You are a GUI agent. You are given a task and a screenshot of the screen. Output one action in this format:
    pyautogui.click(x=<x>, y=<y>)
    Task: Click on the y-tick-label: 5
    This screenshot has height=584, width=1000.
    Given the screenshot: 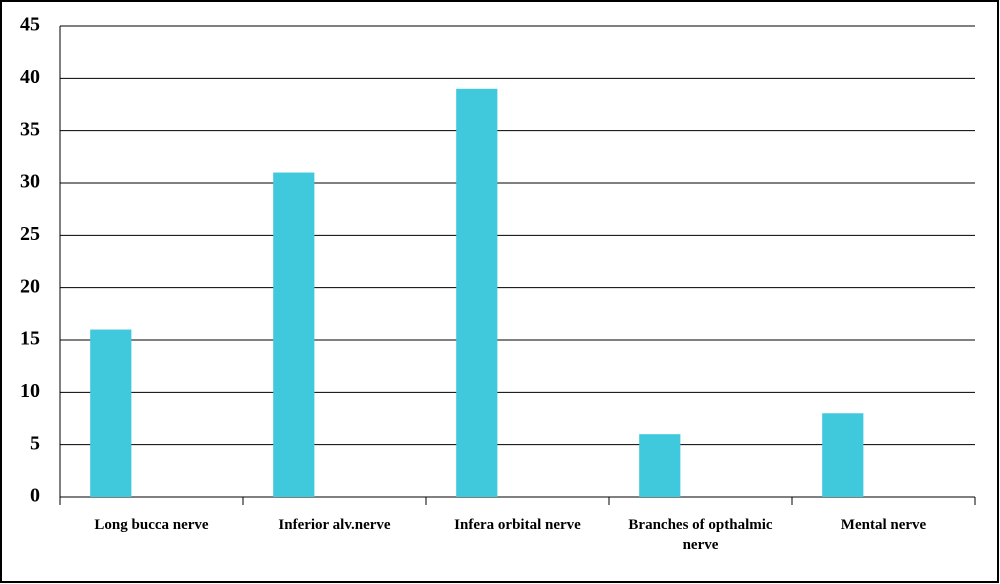 What is the action you would take?
    pyautogui.click(x=35, y=443)
    